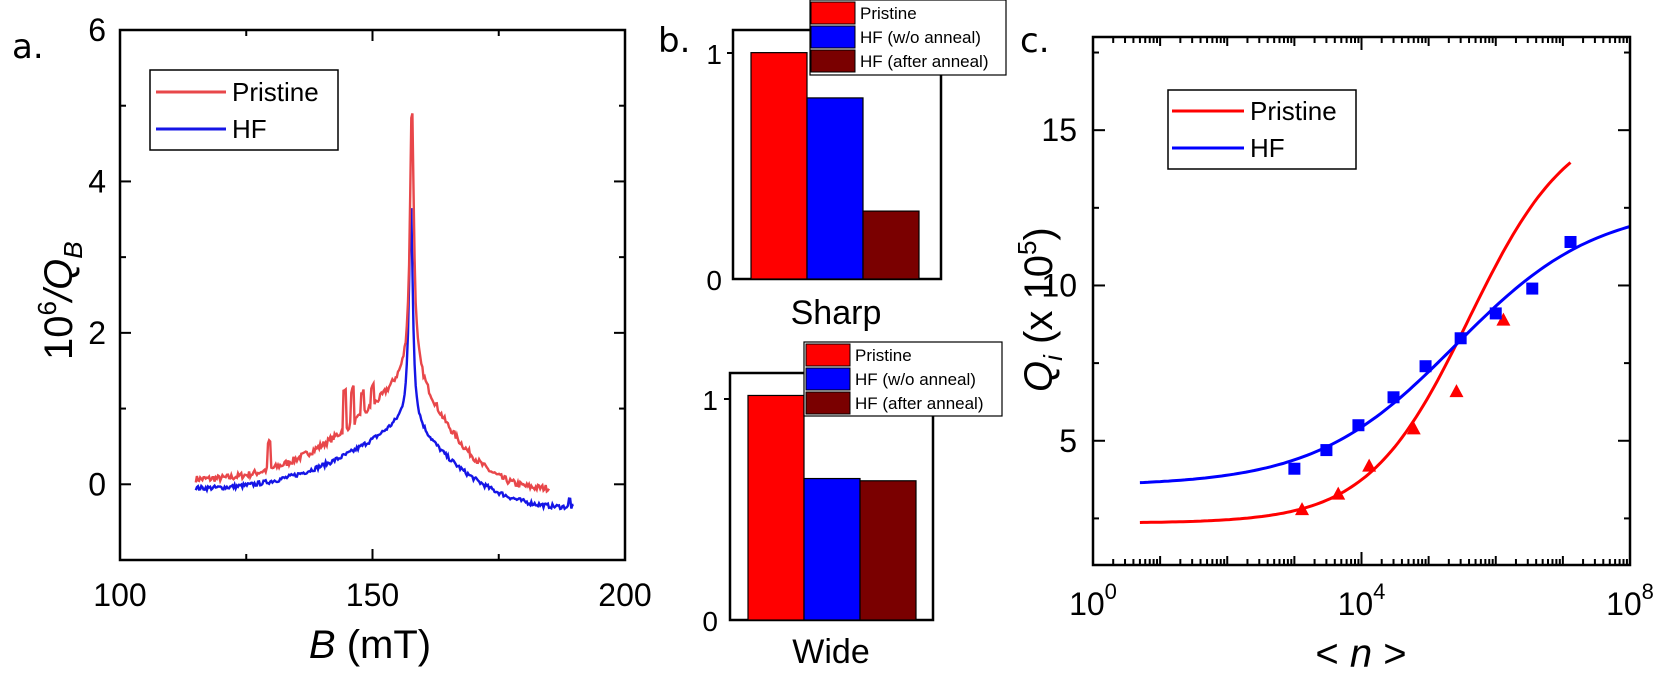 This screenshot has width=1661, height=698. What do you see at coordinates (28, 47) in the screenshot?
I see `panel-a-letter: a.` at bounding box center [28, 47].